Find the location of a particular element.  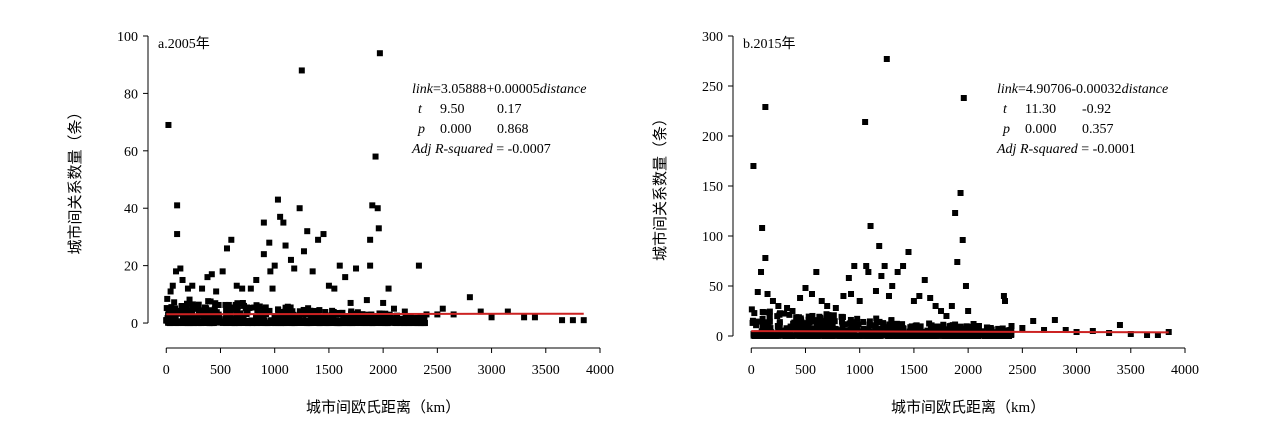

y-tick-label: 100 is located at coordinates (127, 37).